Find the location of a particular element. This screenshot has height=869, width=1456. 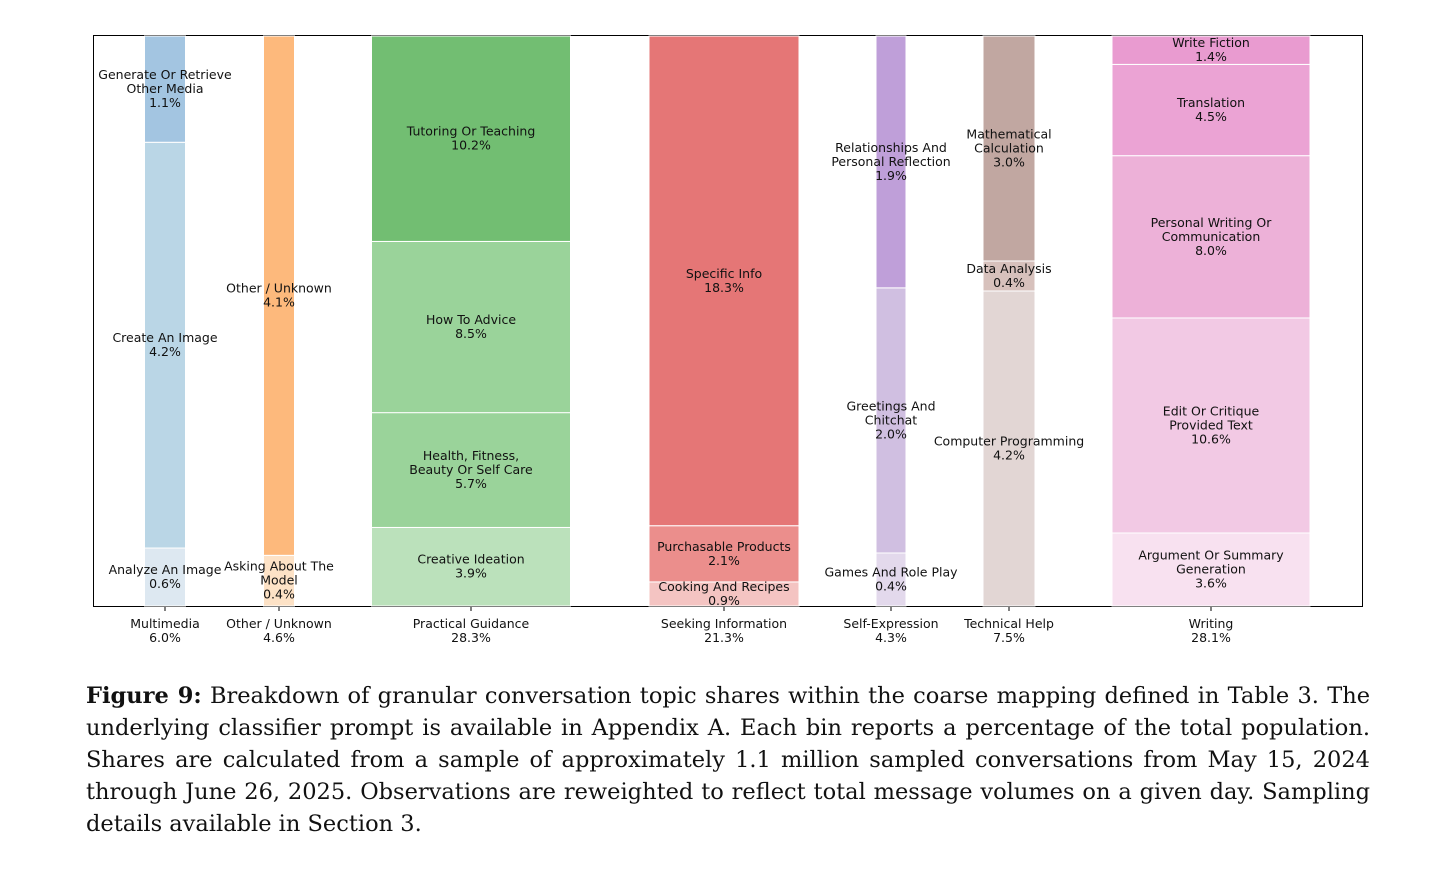

segment-label-multimedia-generate-or-retrieve-other-media: Generate Or Retrieve Other Media 1.1% is located at coordinates (165, 88).